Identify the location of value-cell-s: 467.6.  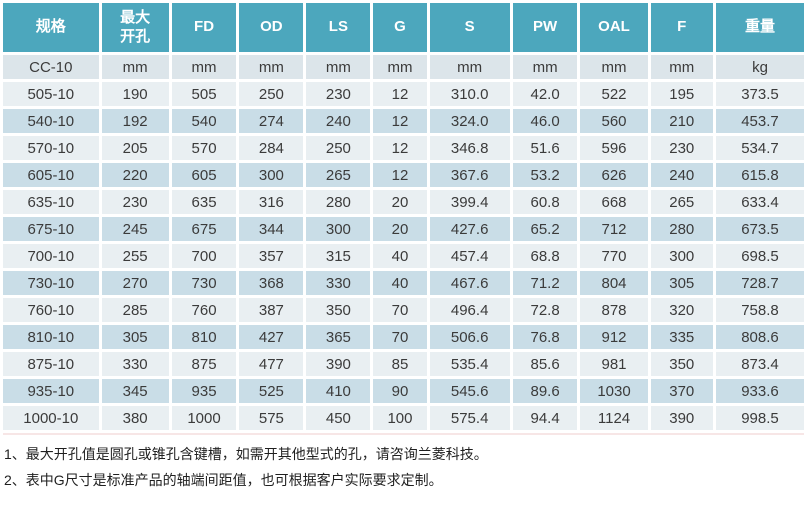
(469, 283).